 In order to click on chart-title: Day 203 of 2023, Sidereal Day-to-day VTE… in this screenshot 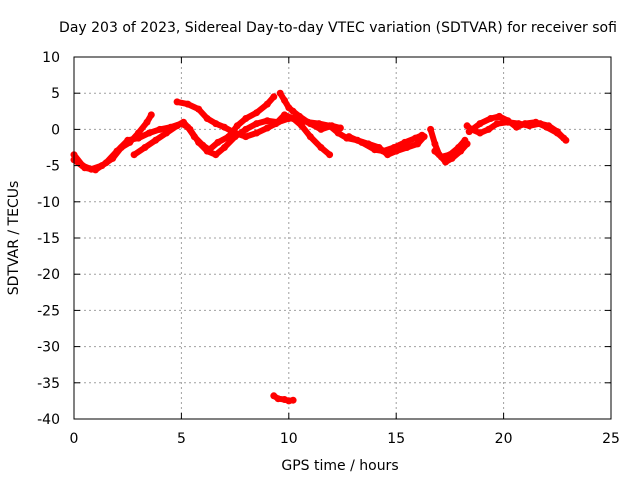, I will do `click(338, 28)`.